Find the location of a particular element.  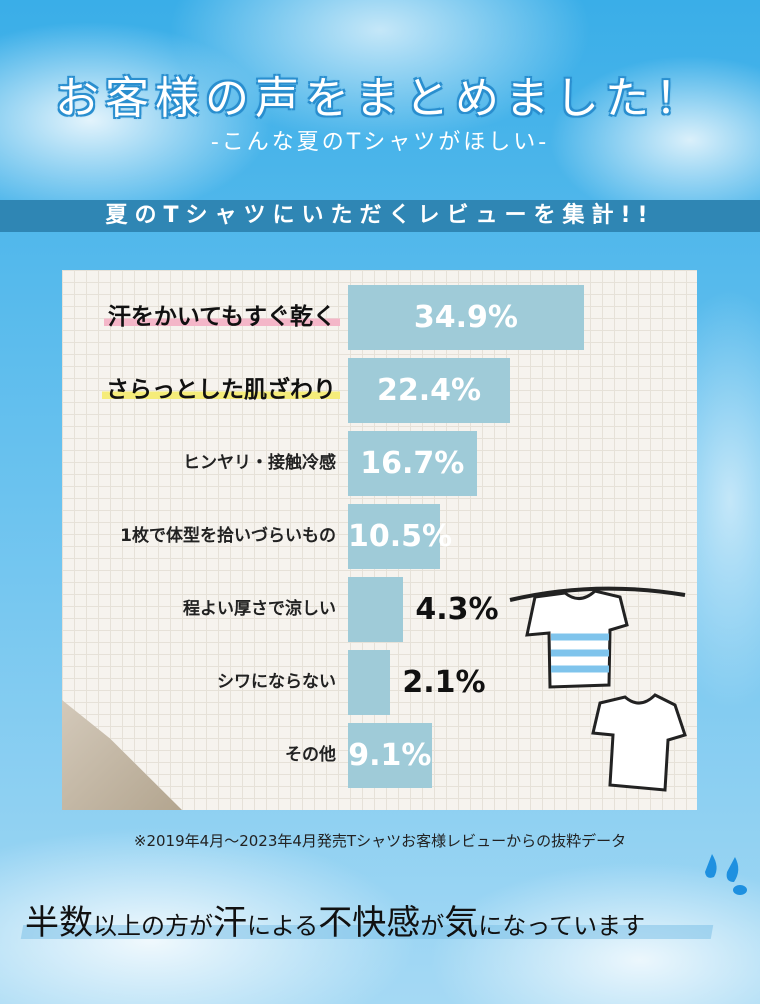

bar-row: 汗をかいてもすぐ乾く 34.9% is located at coordinates (380, 317).